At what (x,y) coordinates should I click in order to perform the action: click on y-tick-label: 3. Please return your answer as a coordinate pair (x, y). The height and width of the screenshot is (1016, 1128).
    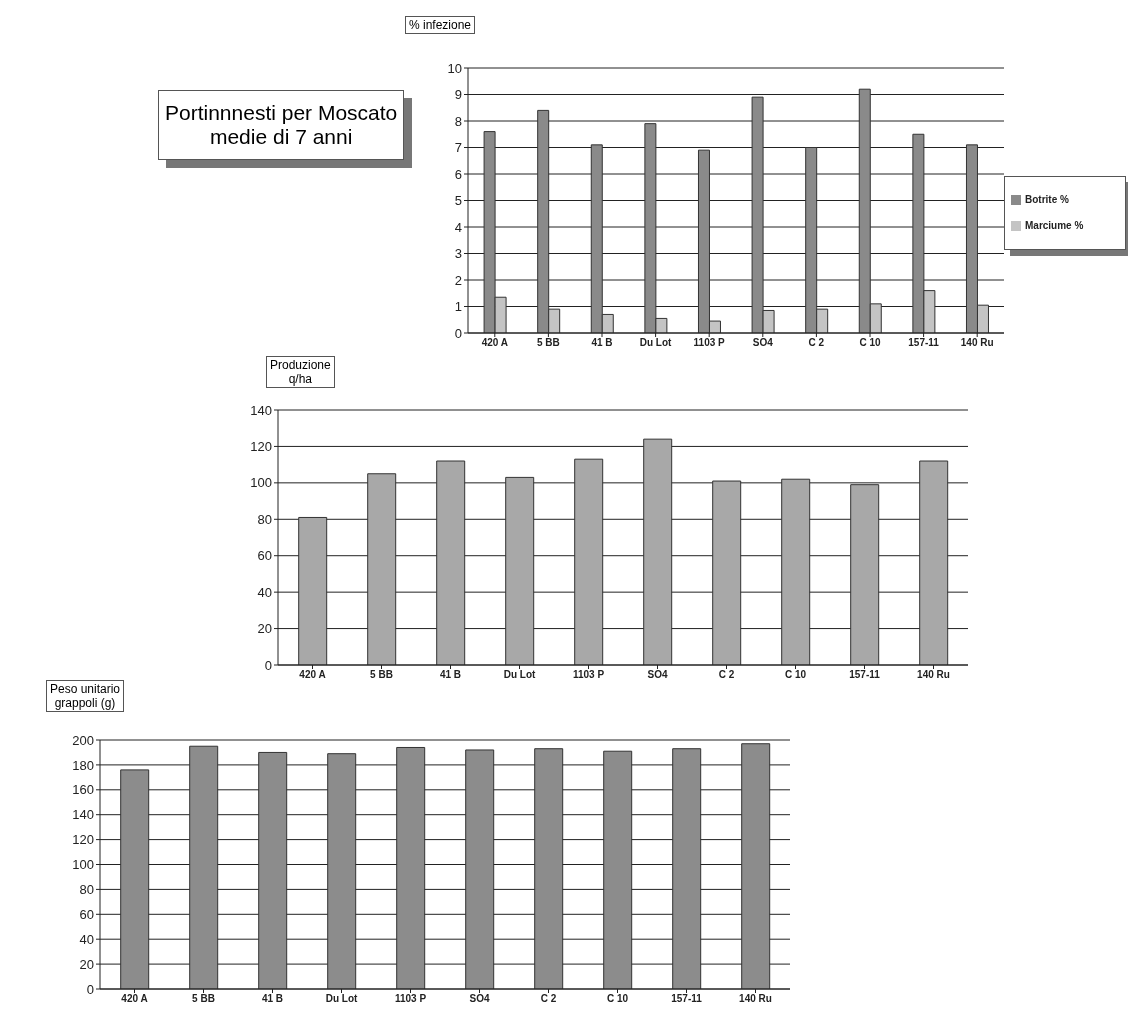
    Looking at the image, I should click on (458, 254).